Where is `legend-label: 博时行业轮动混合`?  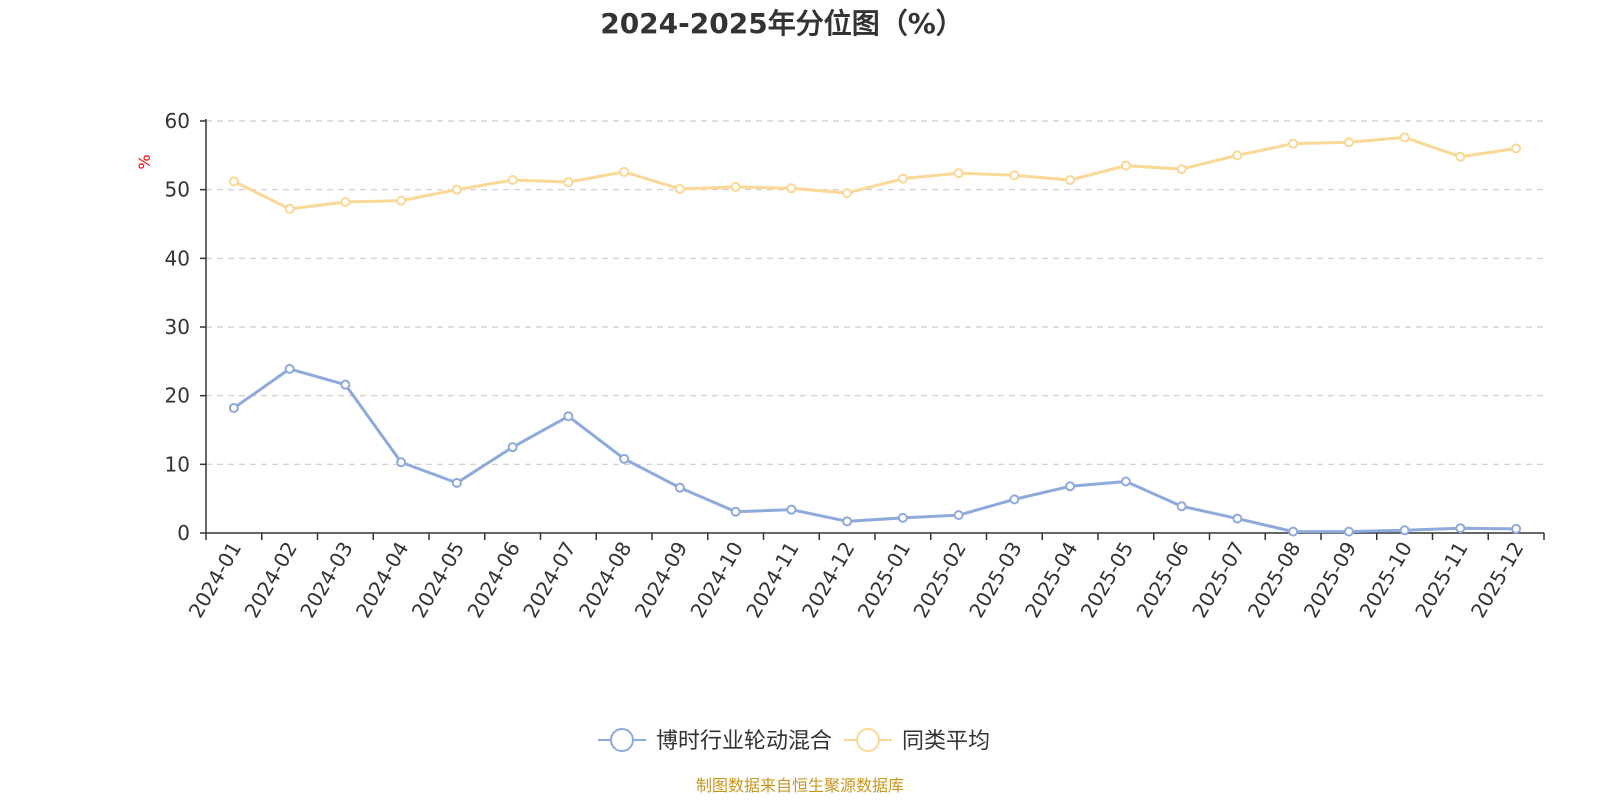 legend-label: 博时行业轮动混合 is located at coordinates (744, 741).